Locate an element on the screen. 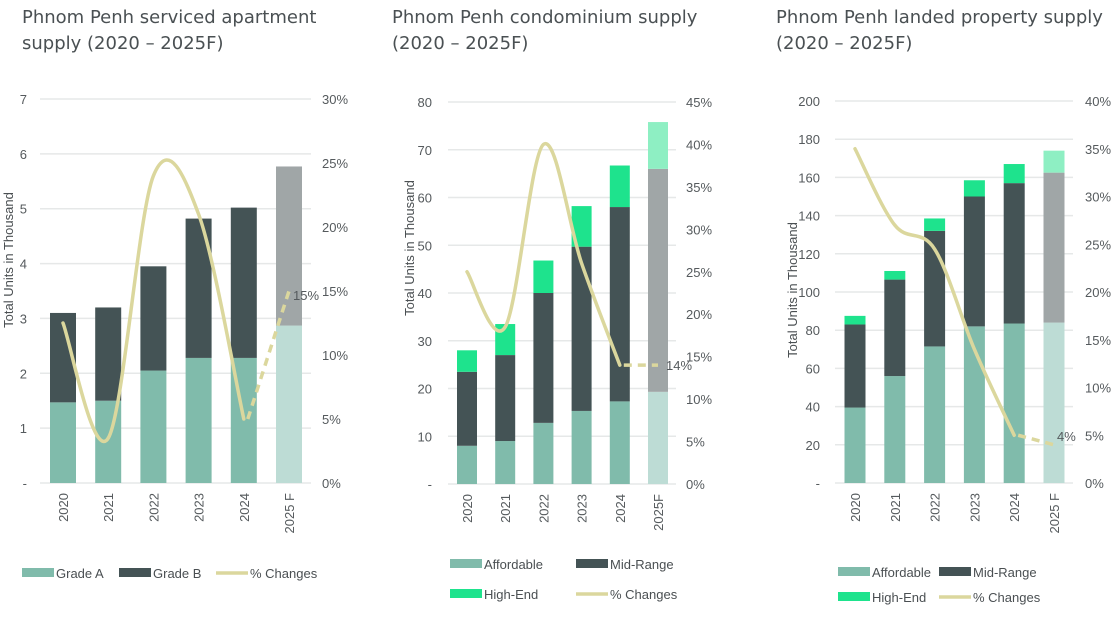  data-label-forecast-change: 15% is located at coordinates (306, 295).